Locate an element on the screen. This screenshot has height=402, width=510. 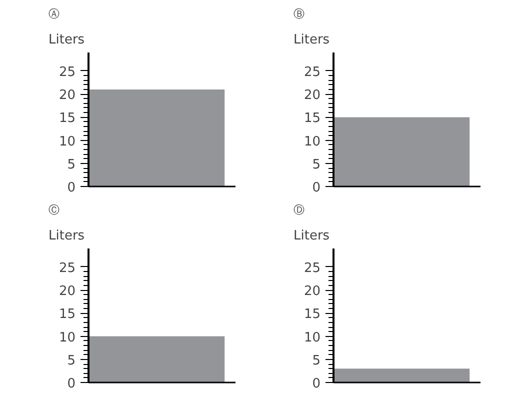
chart-title: Ⓑ is located at coordinates (299, 14).